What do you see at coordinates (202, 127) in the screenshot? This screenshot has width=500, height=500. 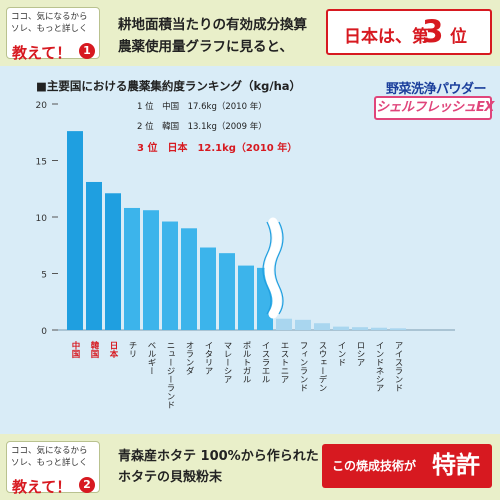 I see `ranking-2: 2 位 韓国 13.1kg（2009 年）` at bounding box center [202, 127].